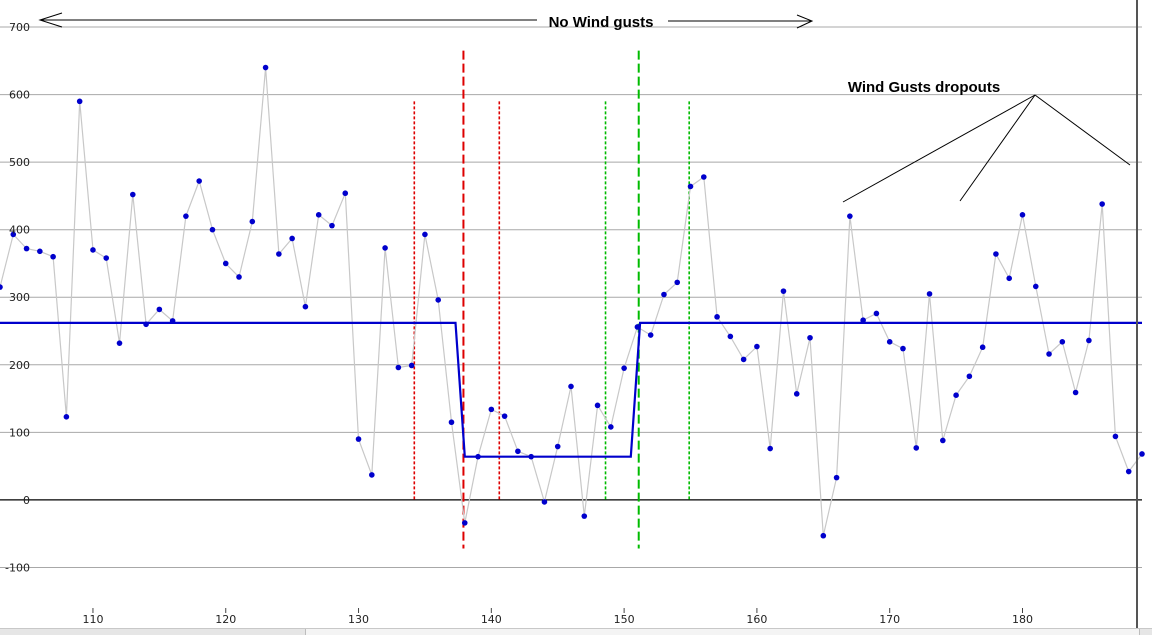 The image size is (1152, 635). I want to click on x-tick-label: 140, so click(491, 619).